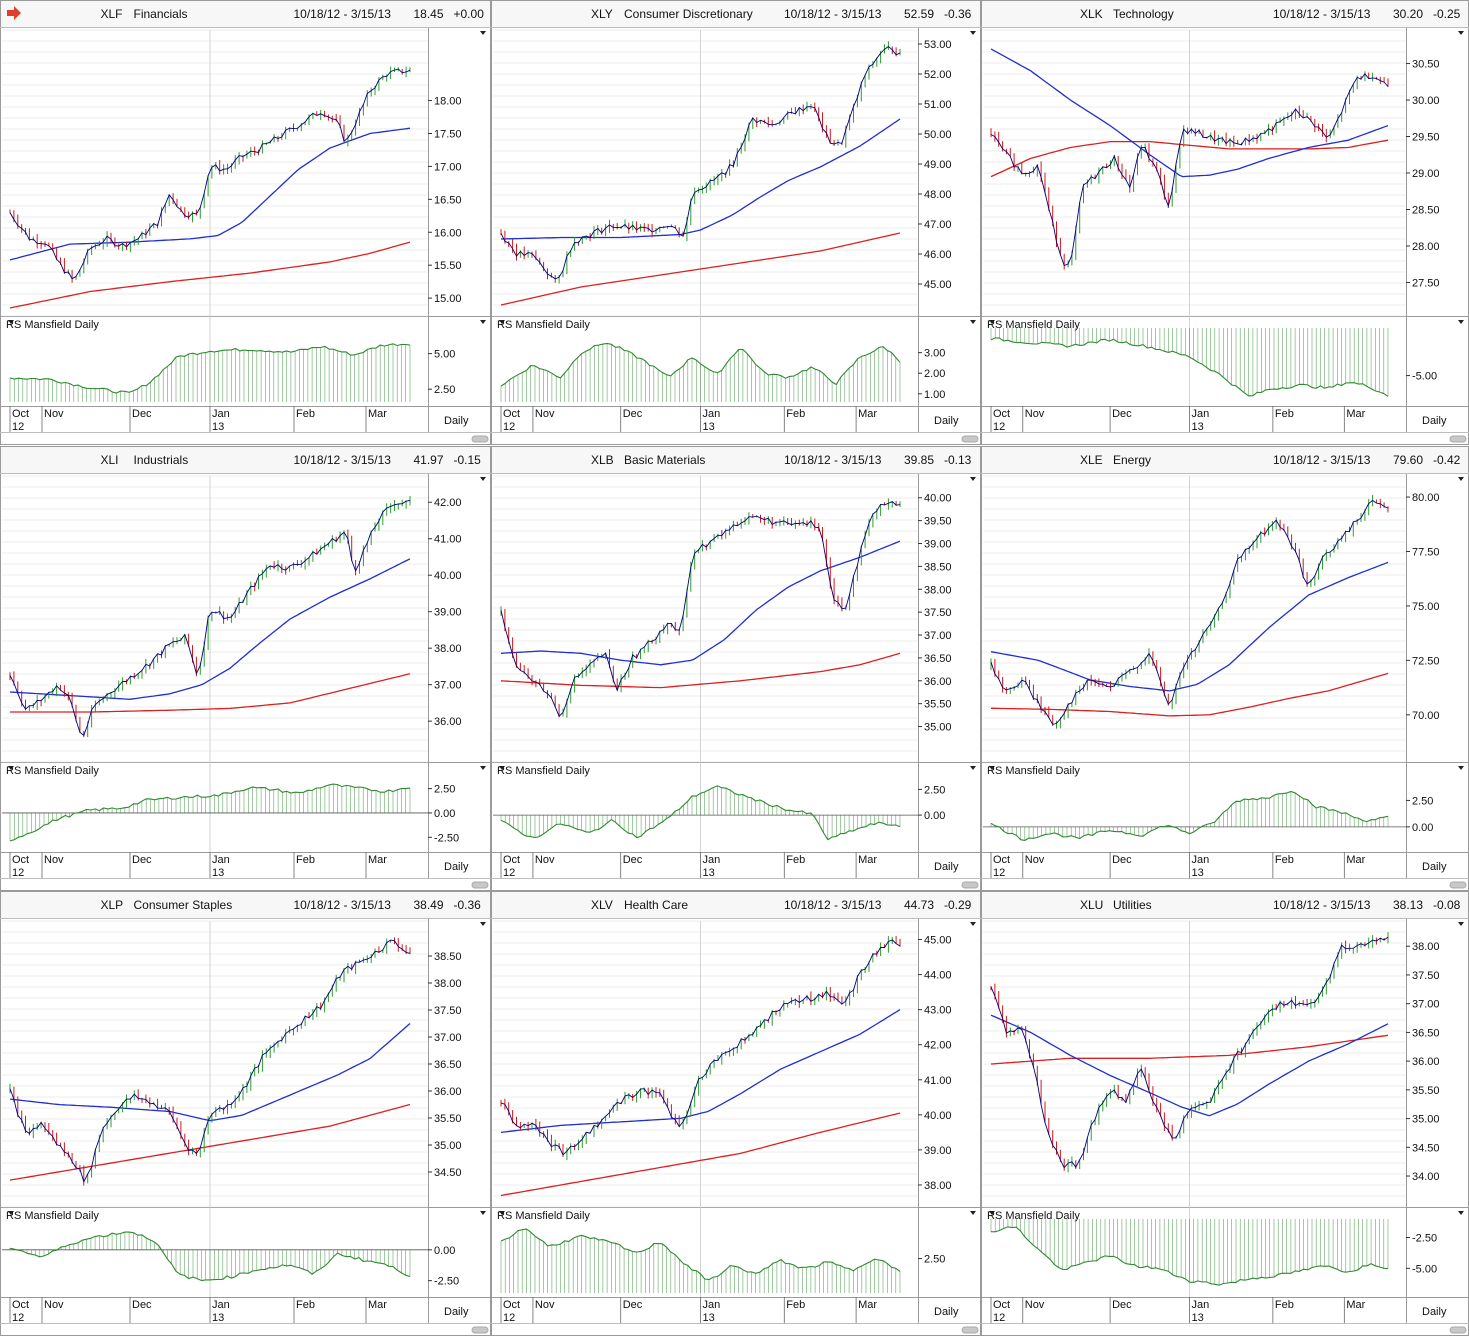 The image size is (1469, 1342). I want to click on chart-symbol: XLU, so click(1091, 905).